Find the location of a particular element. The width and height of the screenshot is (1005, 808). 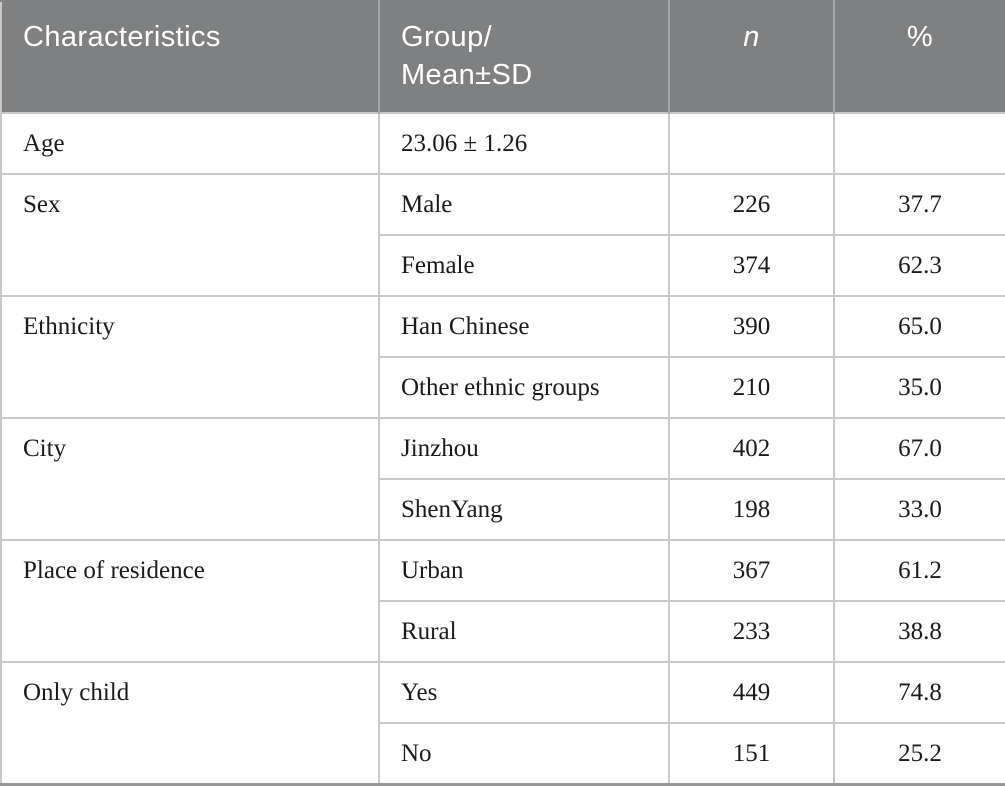

table-row: Female 374 62.3 is located at coordinates (503, 265).